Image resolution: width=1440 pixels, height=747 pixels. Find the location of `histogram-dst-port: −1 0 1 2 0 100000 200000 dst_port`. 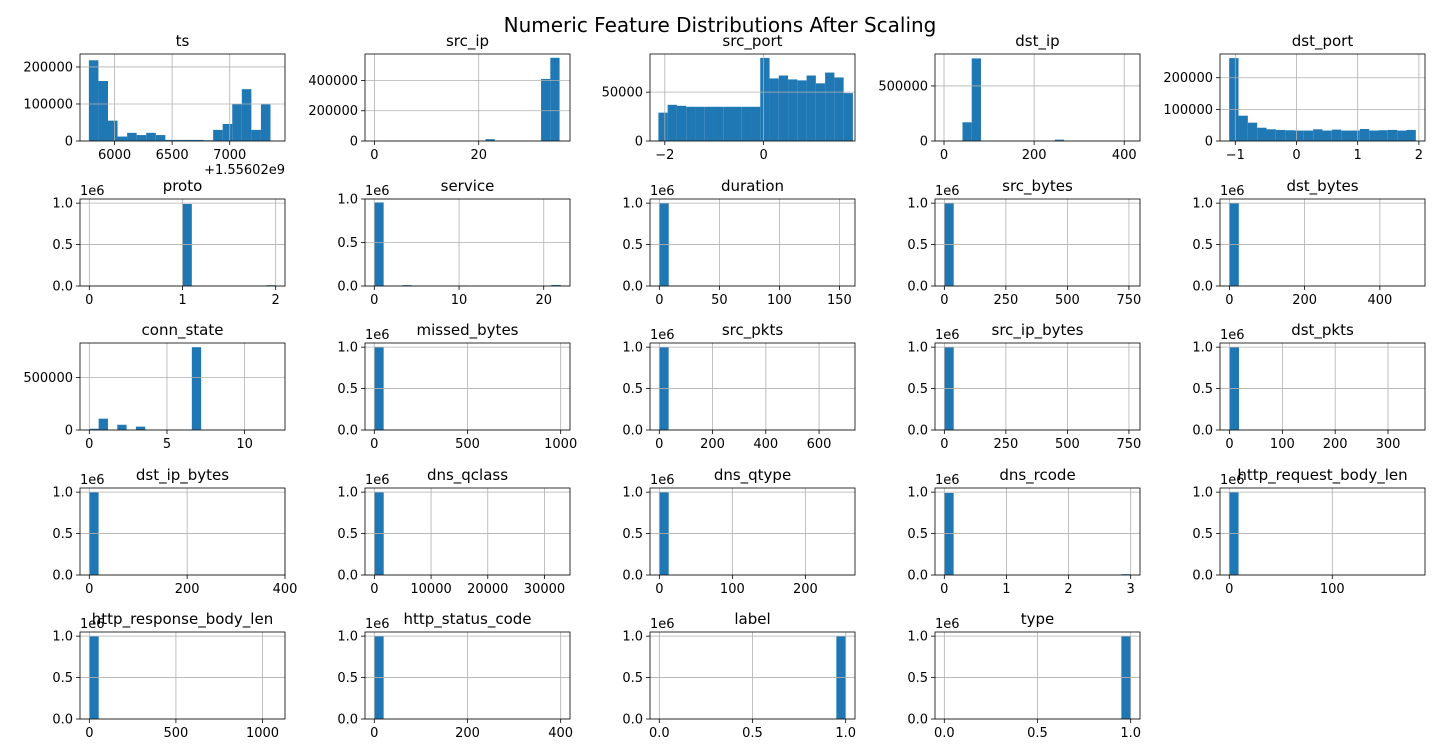

histogram-dst-port: −1 0 1 2 0 100000 200000 dst_port is located at coordinates (1294, 97).